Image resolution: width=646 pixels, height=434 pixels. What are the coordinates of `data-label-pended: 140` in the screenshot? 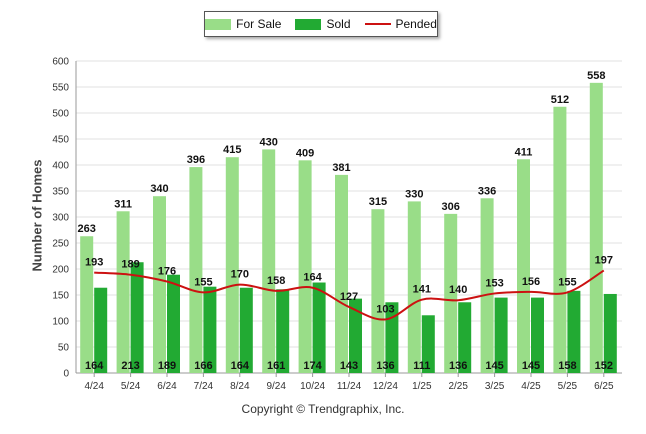 It's located at (458, 290).